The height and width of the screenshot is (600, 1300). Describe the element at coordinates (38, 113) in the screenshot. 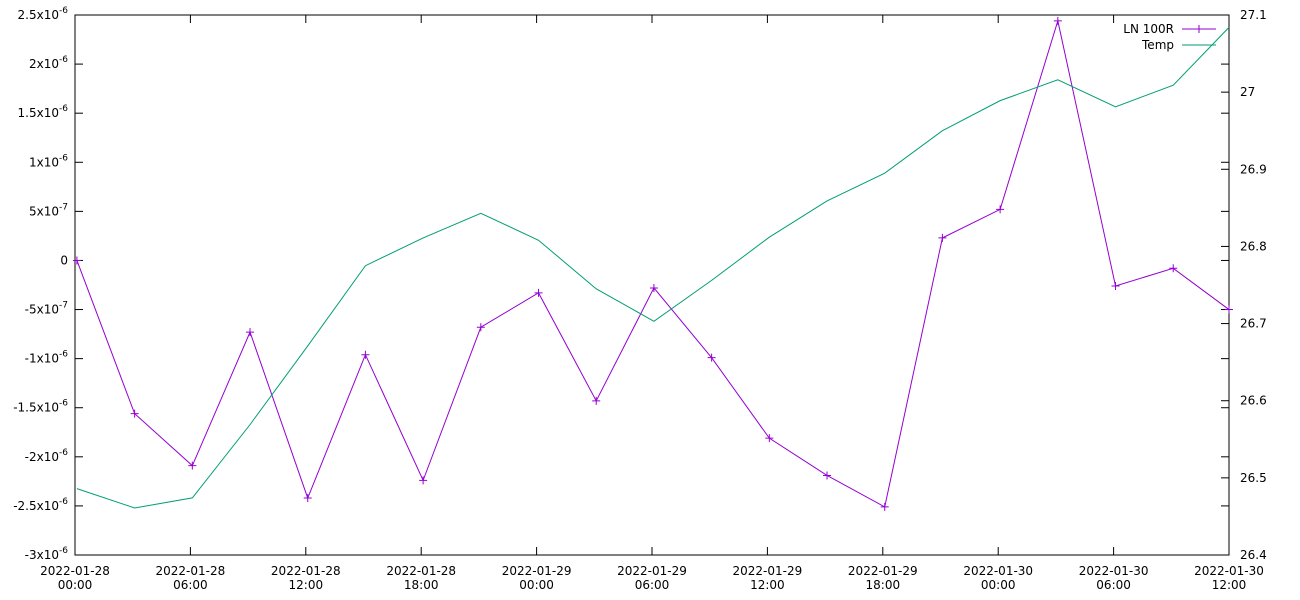

I see `y-tick-base: 1.5x10` at that location.